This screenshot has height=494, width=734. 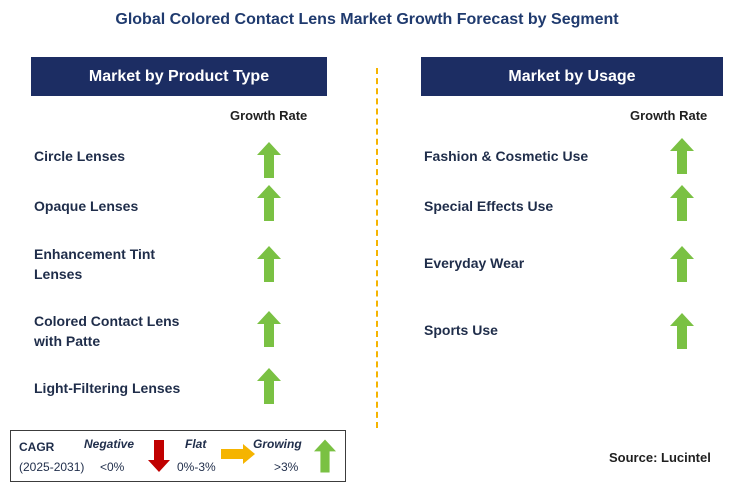 I want to click on flat-arrow-icon, so click(x=238, y=454).